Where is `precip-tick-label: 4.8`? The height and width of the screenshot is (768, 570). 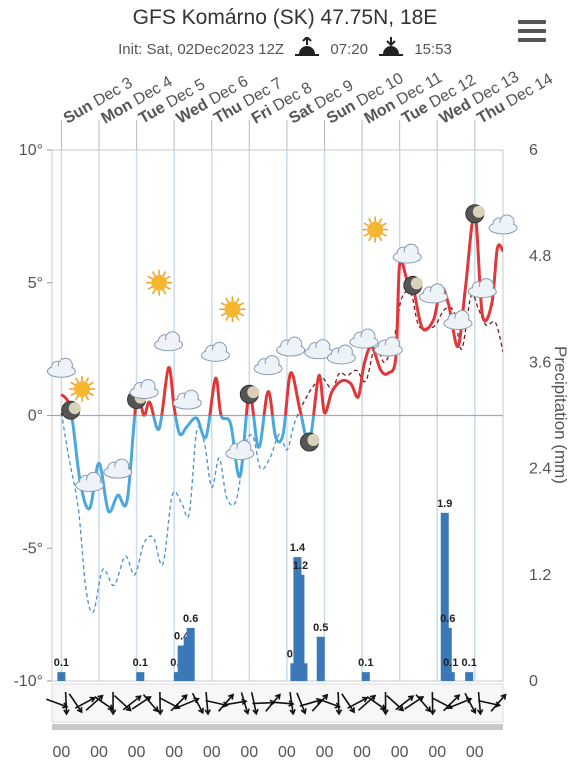
precip-tick-label: 4.8 is located at coordinates (540, 256).